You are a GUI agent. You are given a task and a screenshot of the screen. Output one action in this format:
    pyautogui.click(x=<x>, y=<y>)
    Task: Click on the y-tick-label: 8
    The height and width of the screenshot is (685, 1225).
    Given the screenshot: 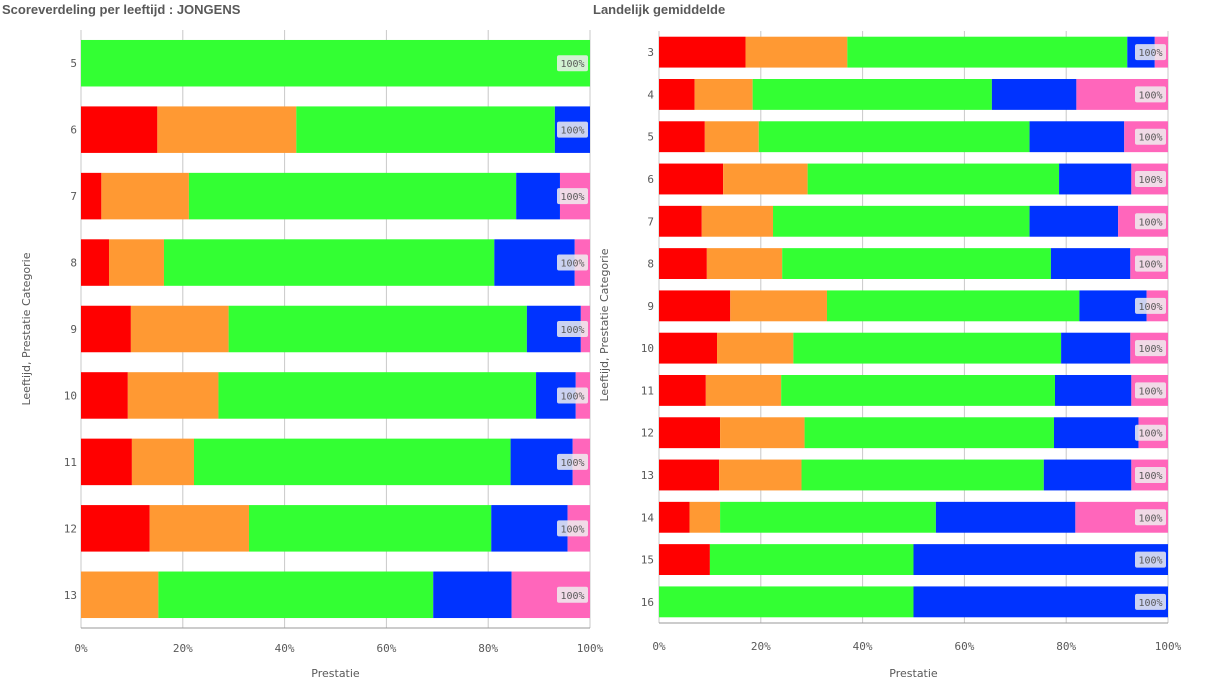 What is the action you would take?
    pyautogui.click(x=73, y=263)
    